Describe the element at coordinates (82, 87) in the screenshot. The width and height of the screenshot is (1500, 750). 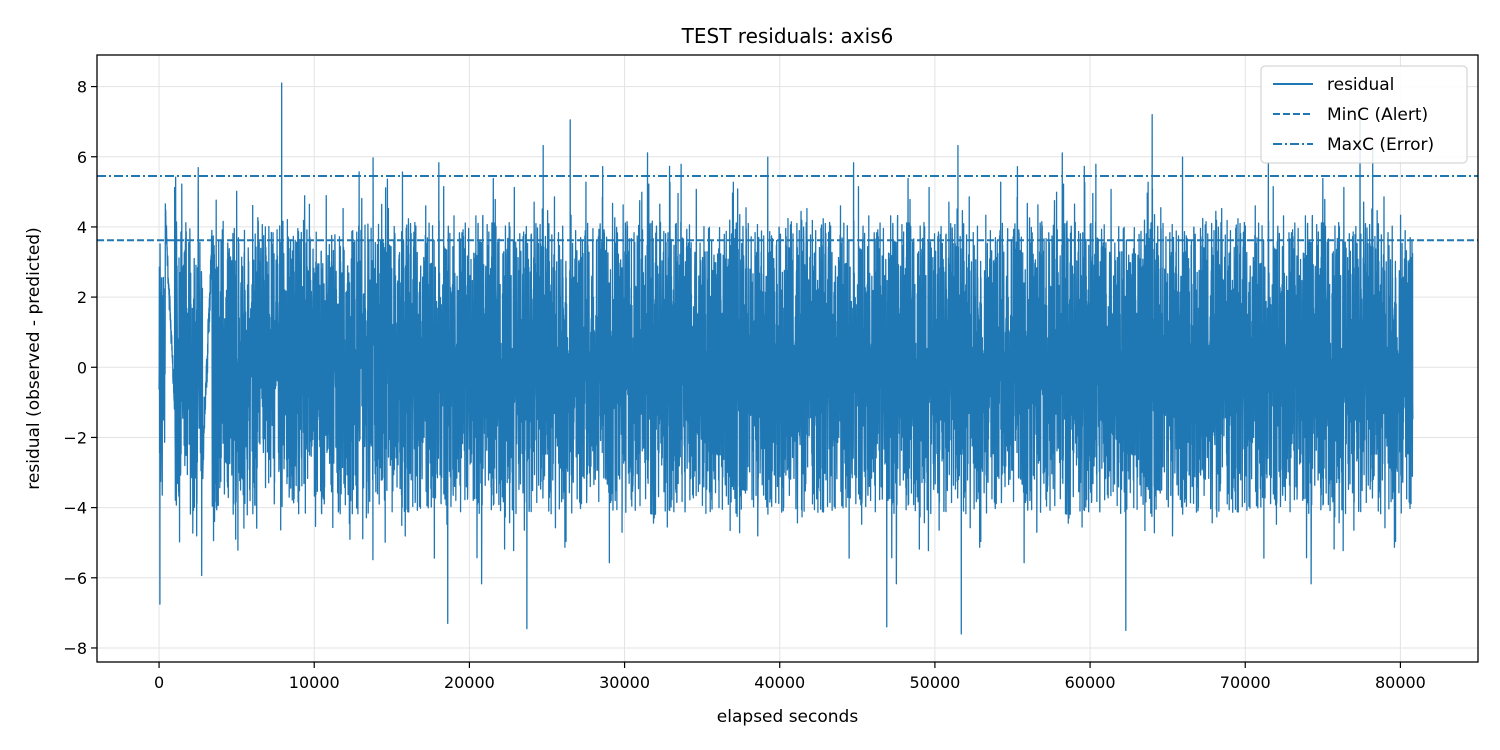
I see `y-tick-label: 8` at that location.